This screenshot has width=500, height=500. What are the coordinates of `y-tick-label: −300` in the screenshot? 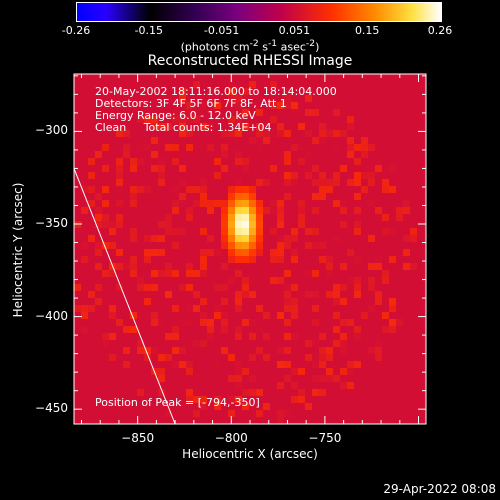 It's located at (51, 130).